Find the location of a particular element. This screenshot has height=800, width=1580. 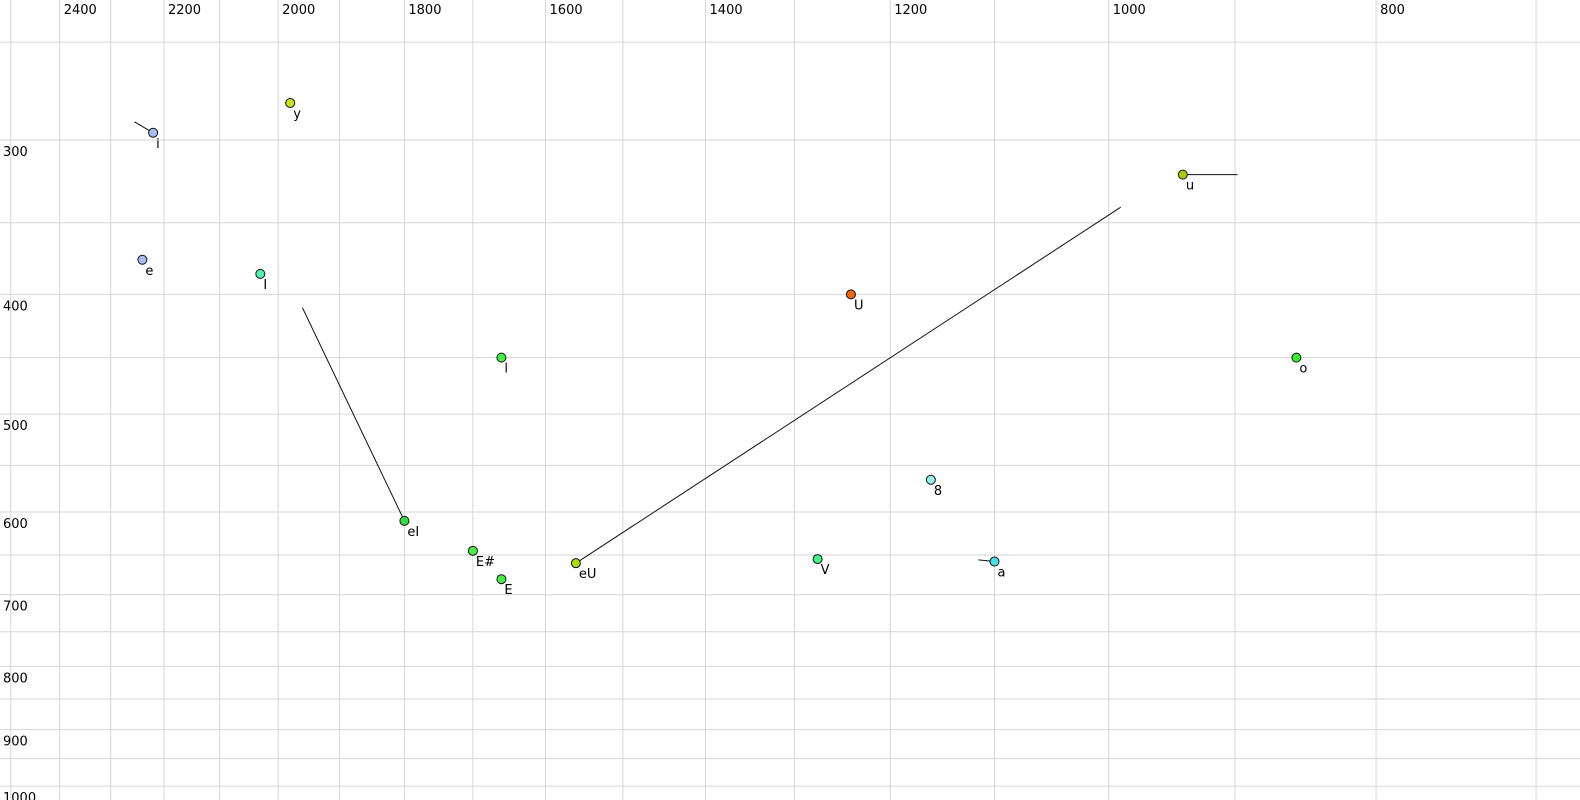

trajectory-eI is located at coordinates (353, 414).